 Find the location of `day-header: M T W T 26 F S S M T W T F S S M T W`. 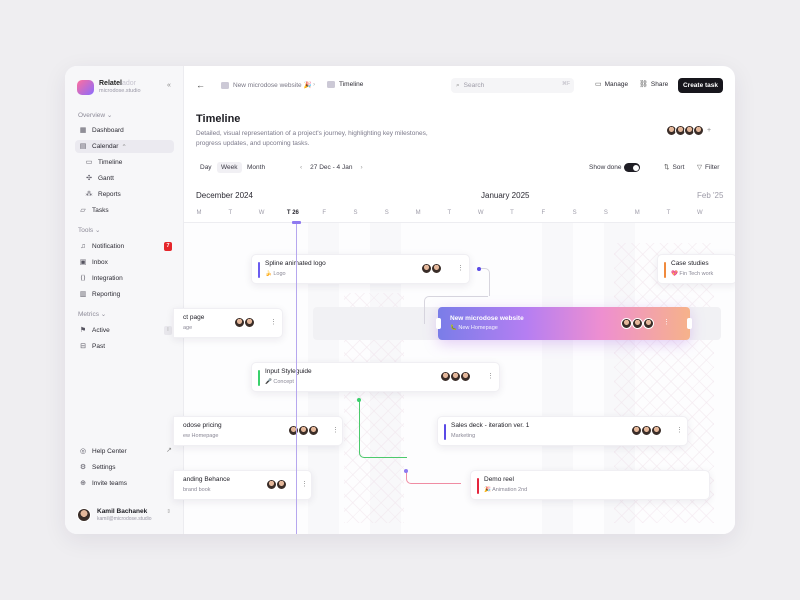

day-header: M T W T 26 F S S M T W T F S S M T W is located at coordinates (459, 216).